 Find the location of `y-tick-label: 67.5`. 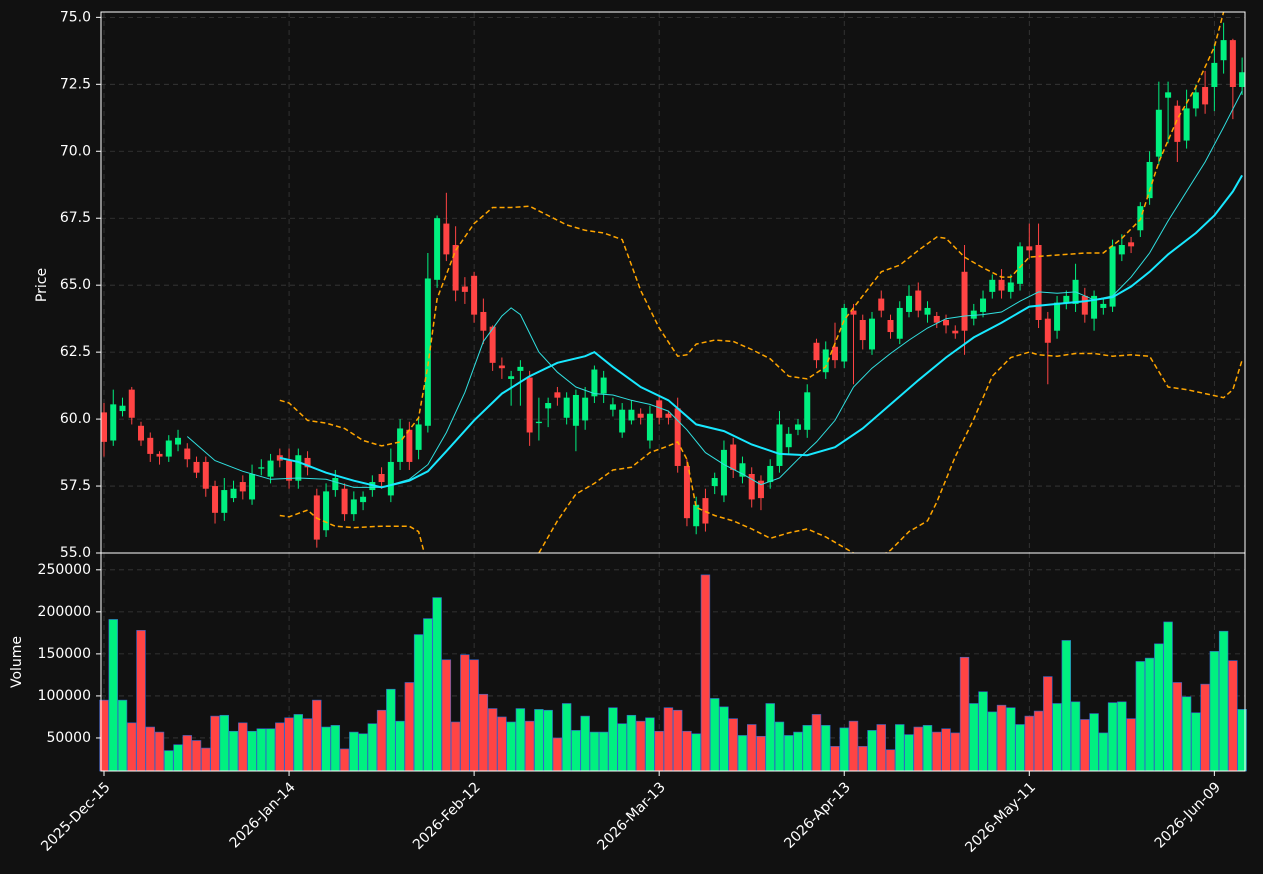

y-tick-label: 67.5 is located at coordinates (75, 218).